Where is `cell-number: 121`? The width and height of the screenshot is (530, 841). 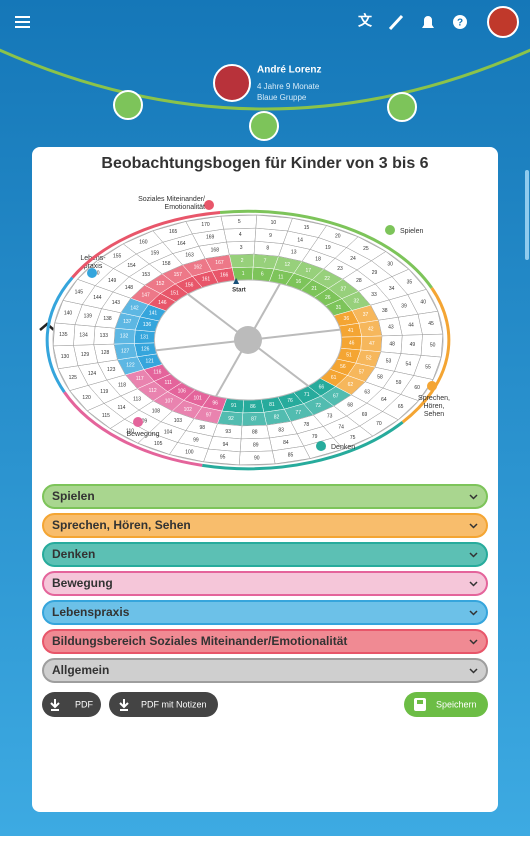
cell-number: 121 is located at coordinates (149, 362).